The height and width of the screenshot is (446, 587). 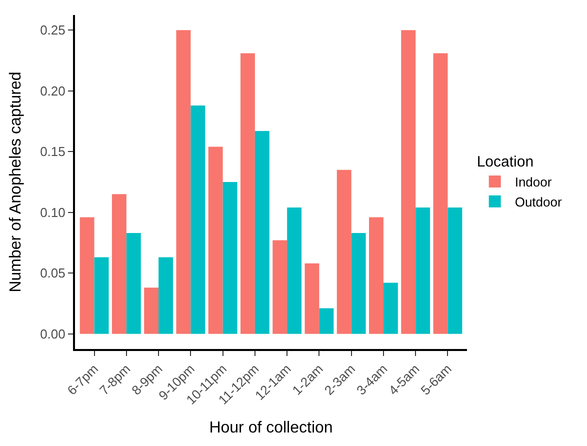 What do you see at coordinates (53, 334) in the screenshot?
I see `y-tick-label: 0.00` at bounding box center [53, 334].